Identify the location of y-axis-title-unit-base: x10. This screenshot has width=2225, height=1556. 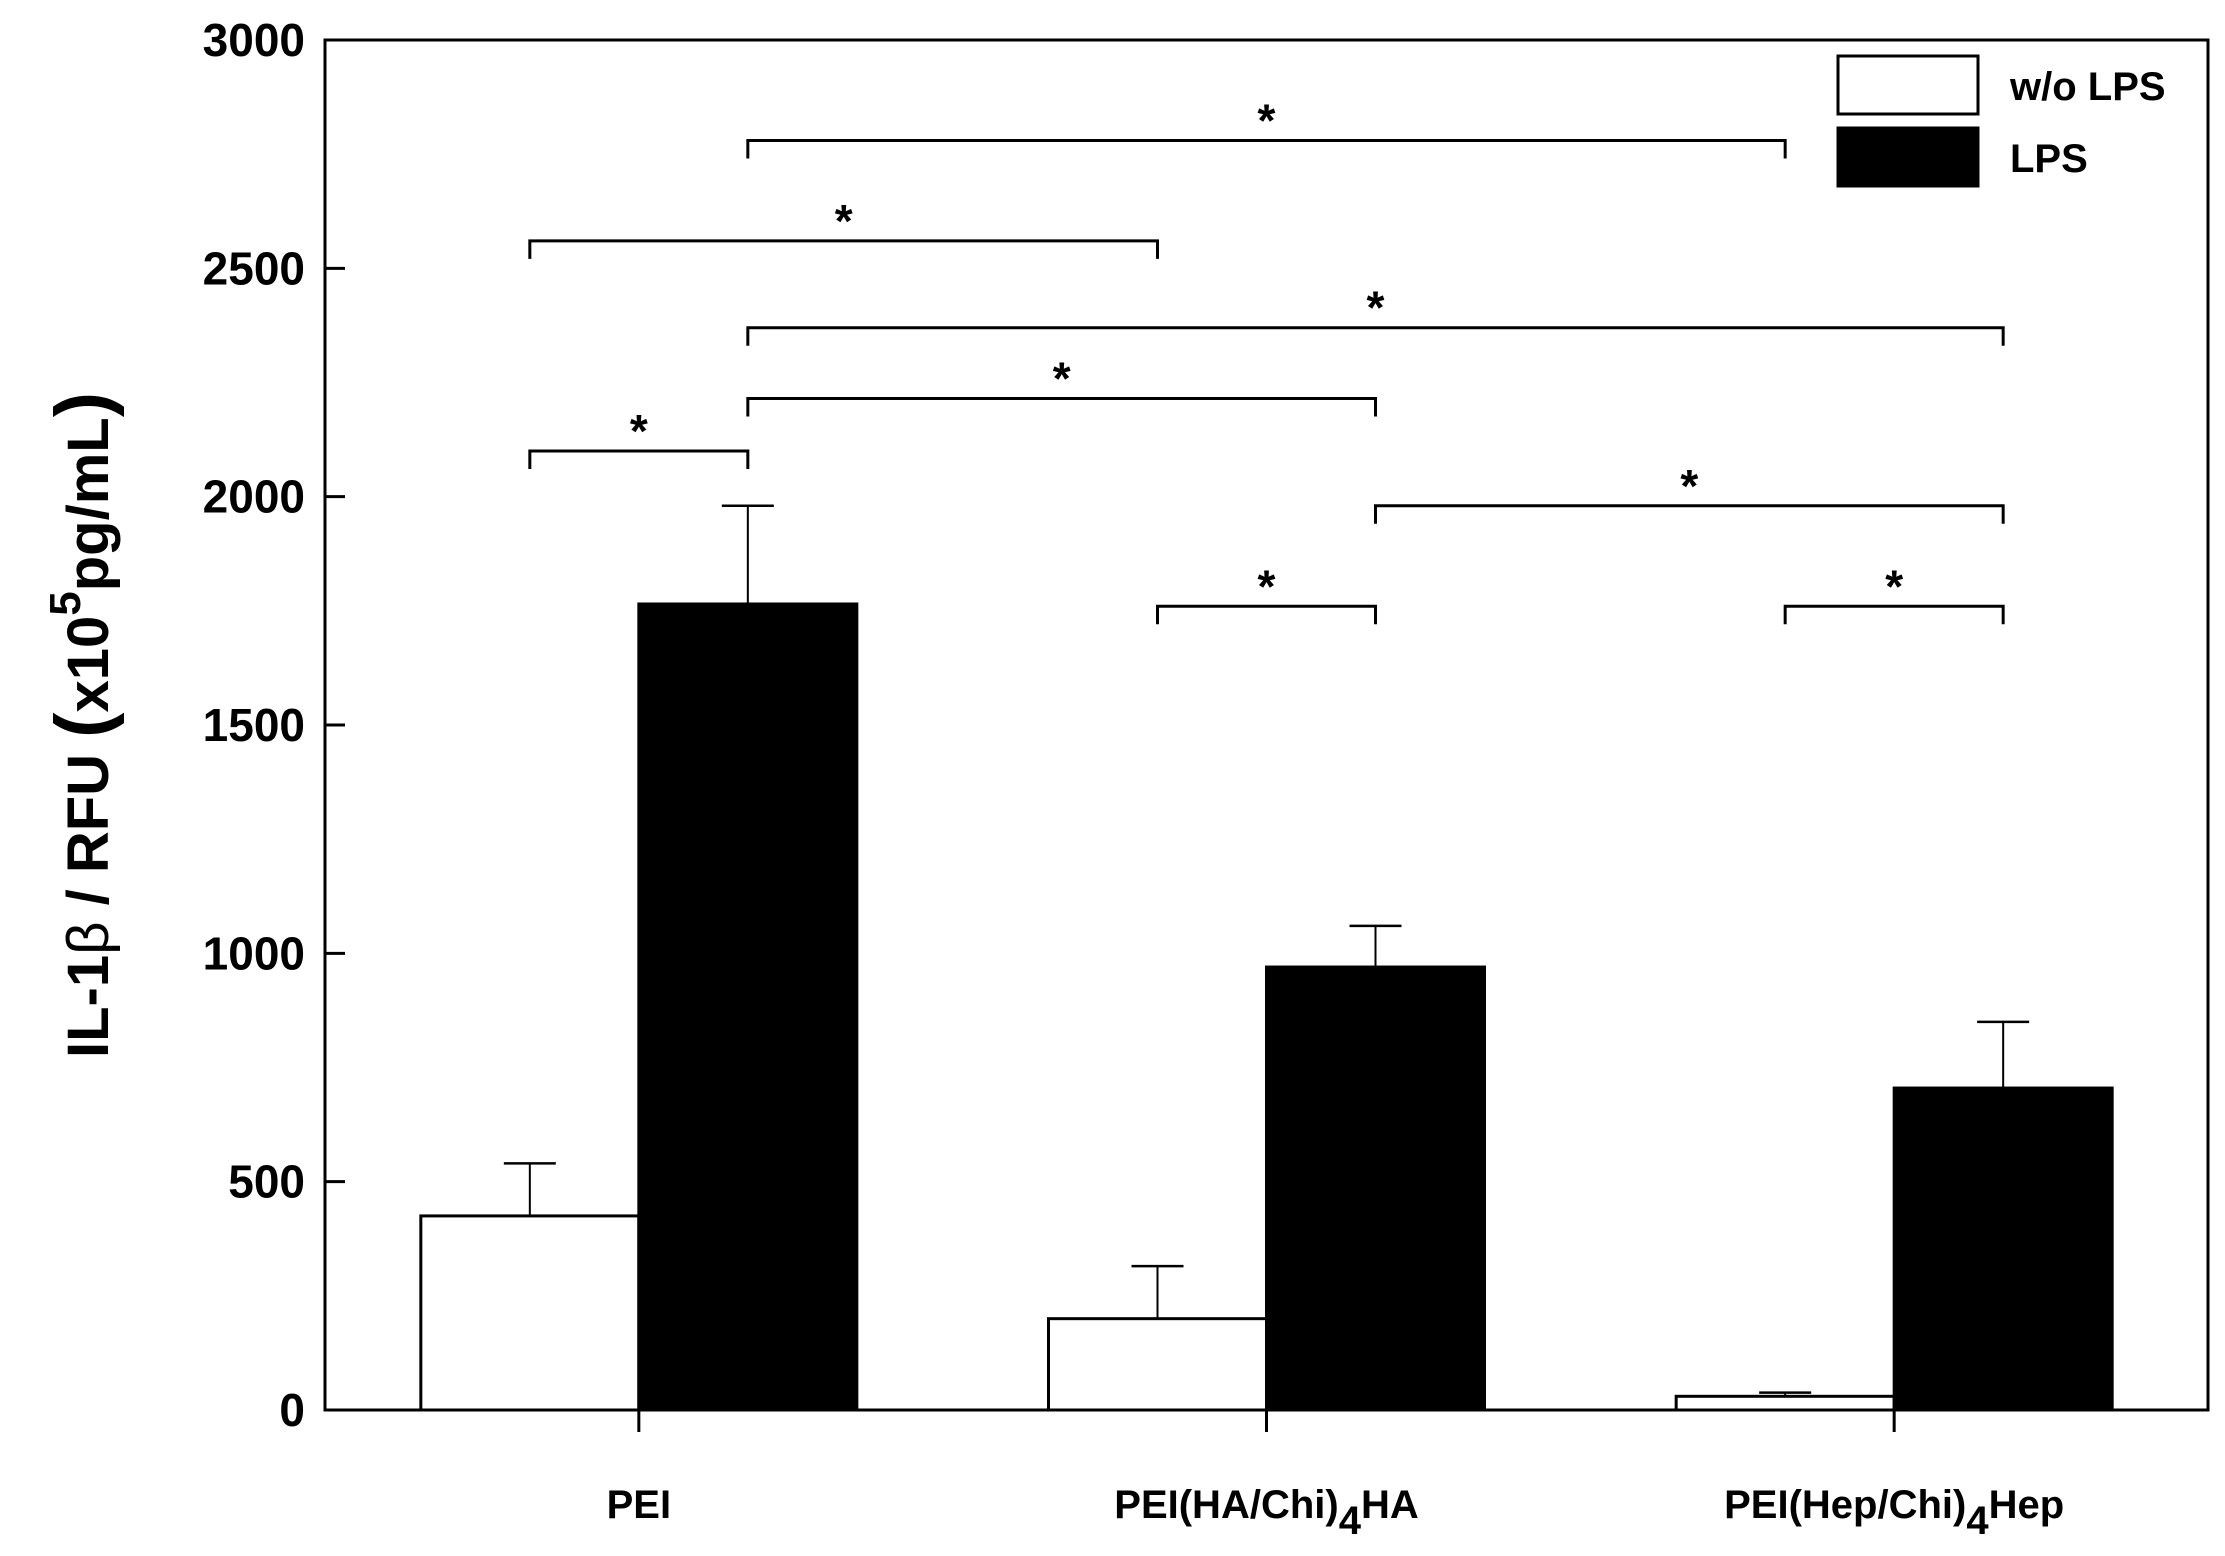
(88, 664).